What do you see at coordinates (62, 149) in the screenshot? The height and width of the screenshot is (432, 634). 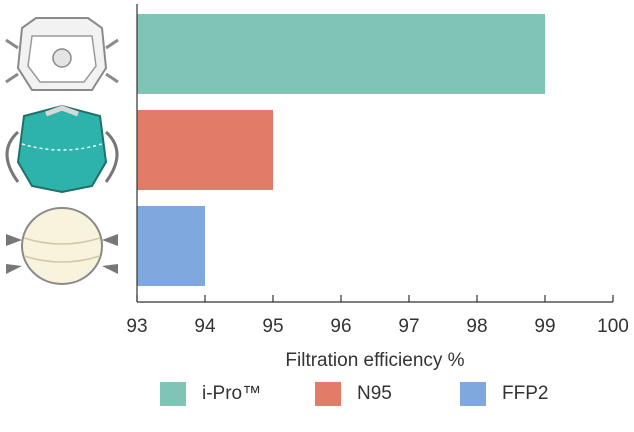 I see `n95-mask-icon` at bounding box center [62, 149].